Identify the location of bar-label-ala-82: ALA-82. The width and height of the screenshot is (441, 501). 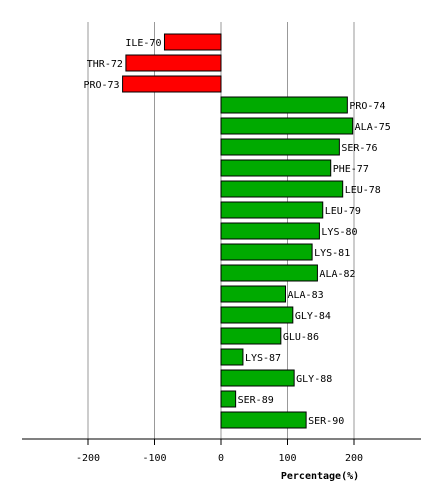
(337, 274).